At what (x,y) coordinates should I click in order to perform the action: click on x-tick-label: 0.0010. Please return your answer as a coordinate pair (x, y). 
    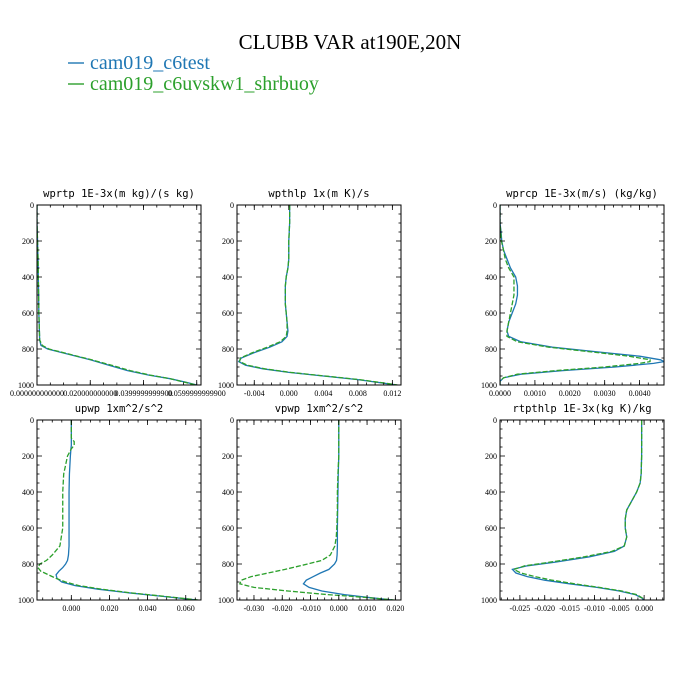
    Looking at the image, I should click on (535, 393).